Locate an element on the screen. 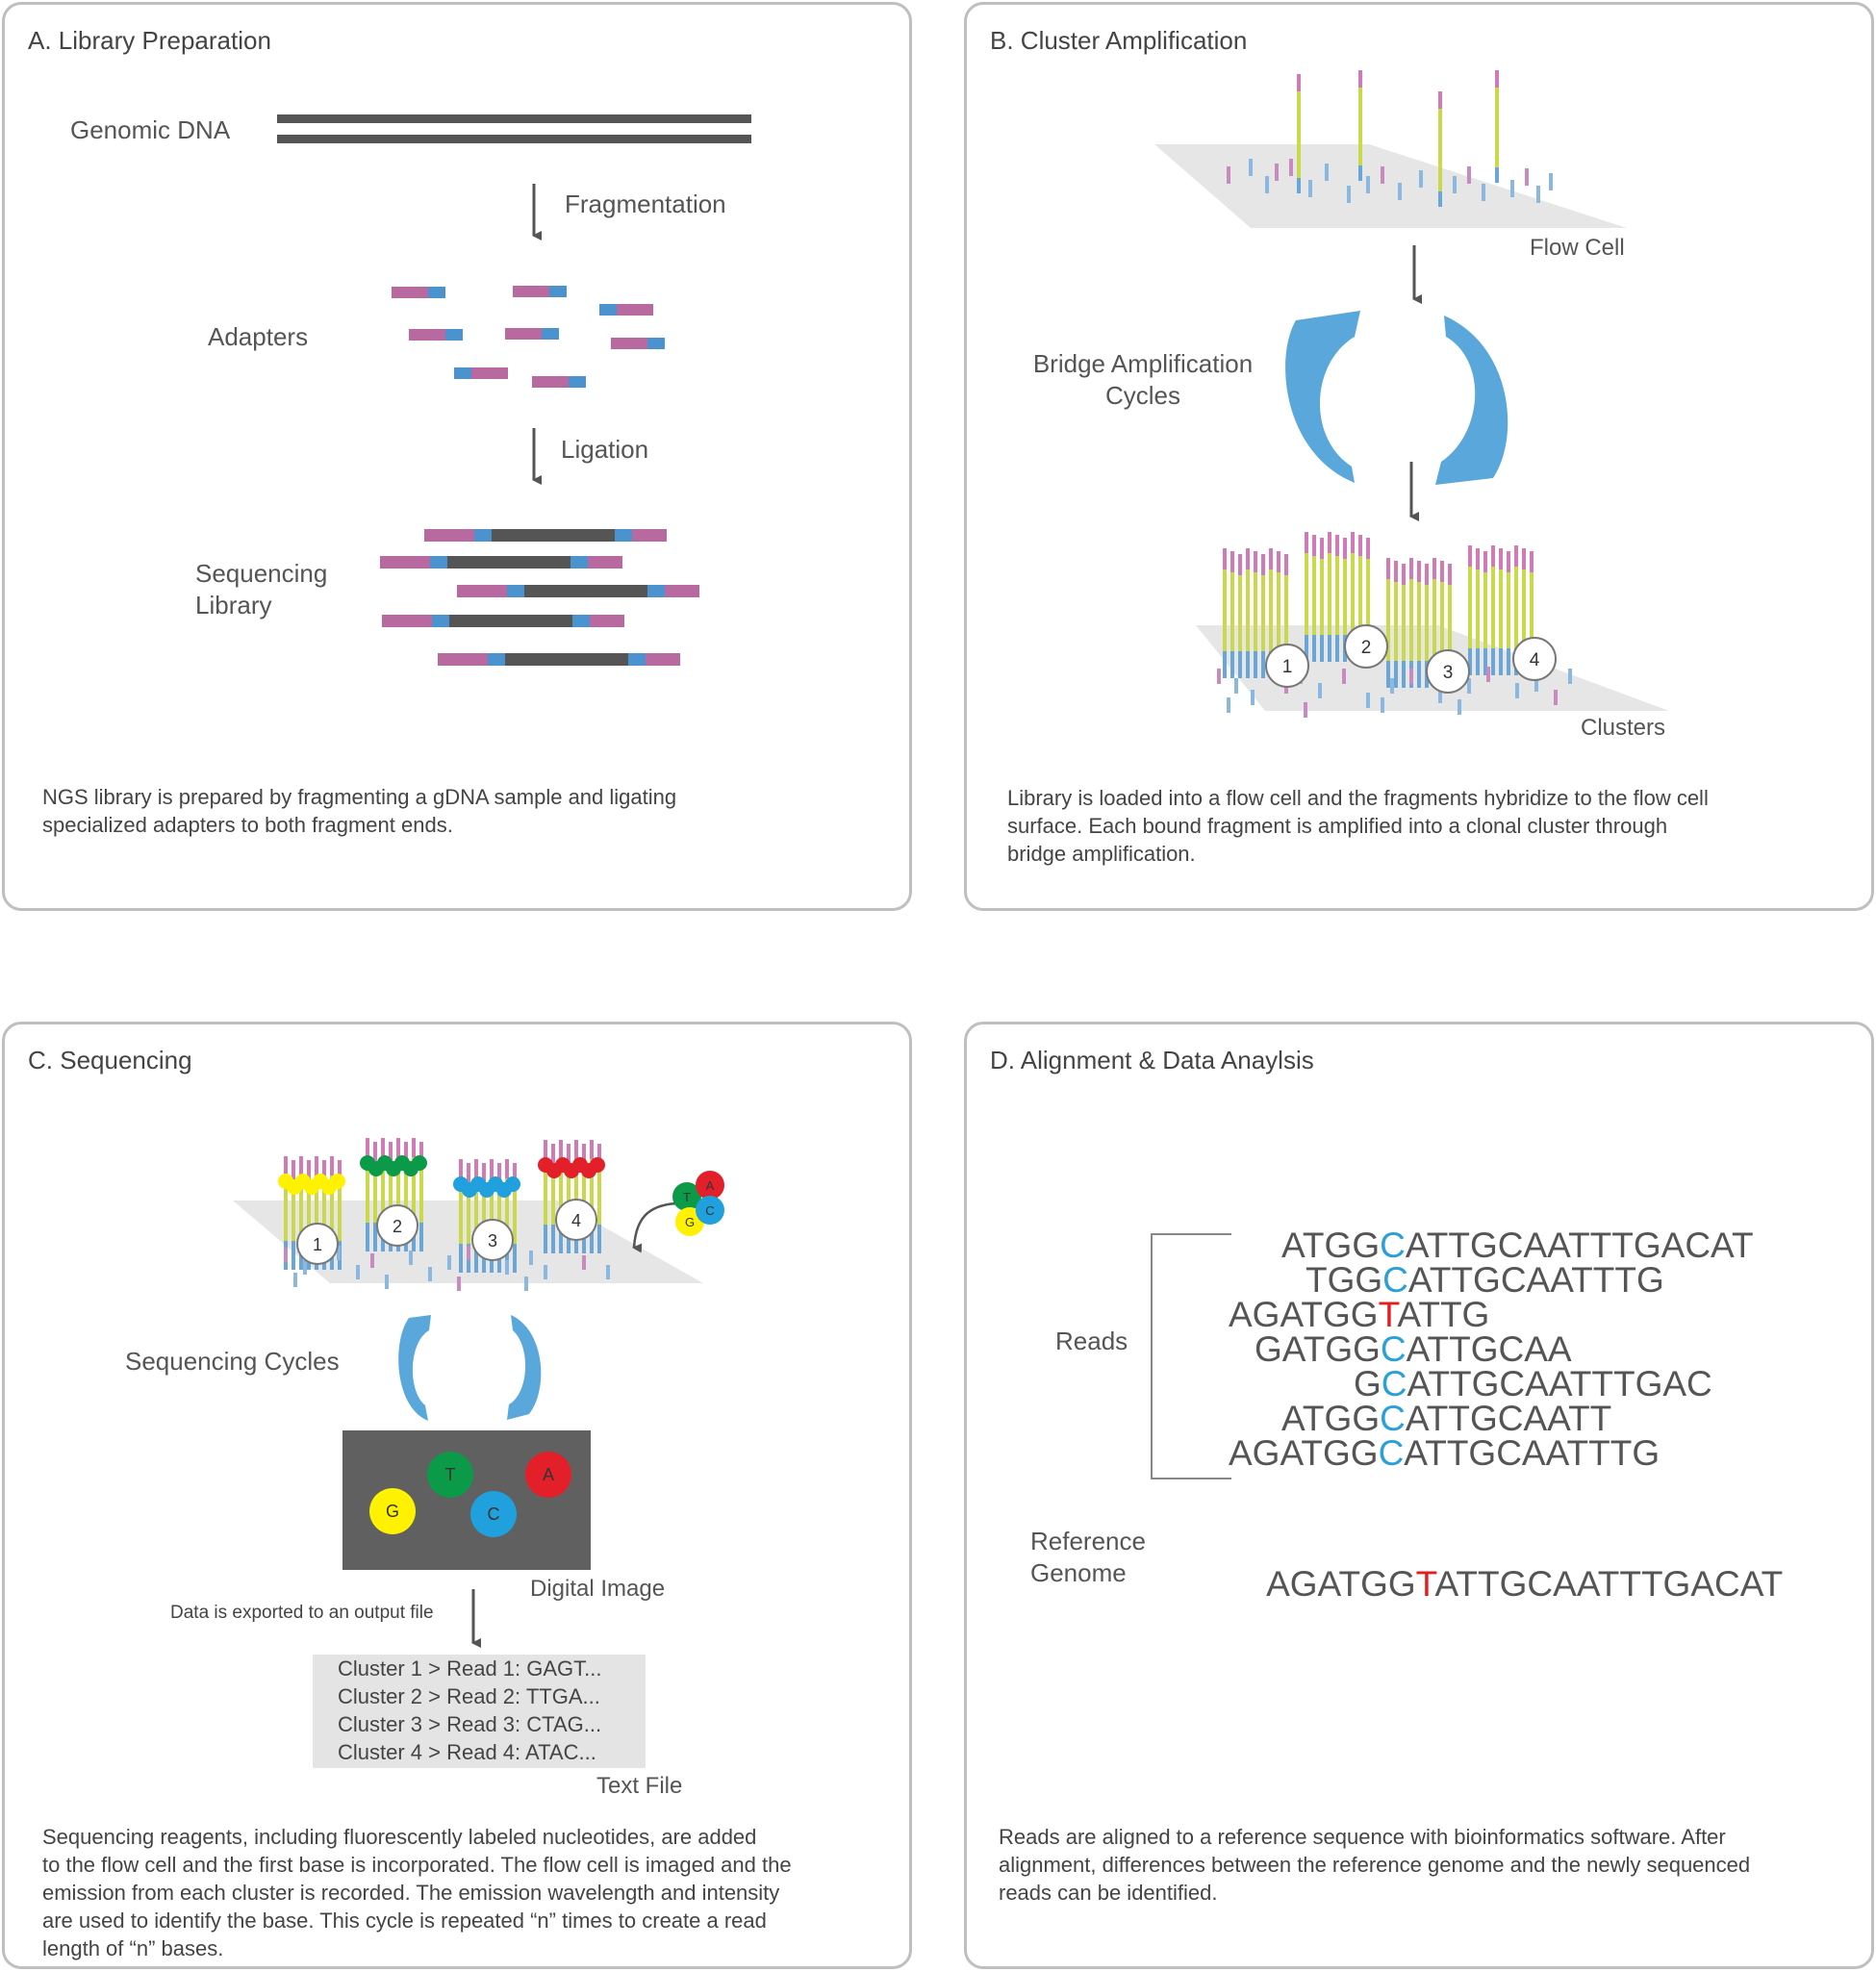 The width and height of the screenshot is (1876, 1972). ref-seq-pre: AGATGG is located at coordinates (1341, 1584).